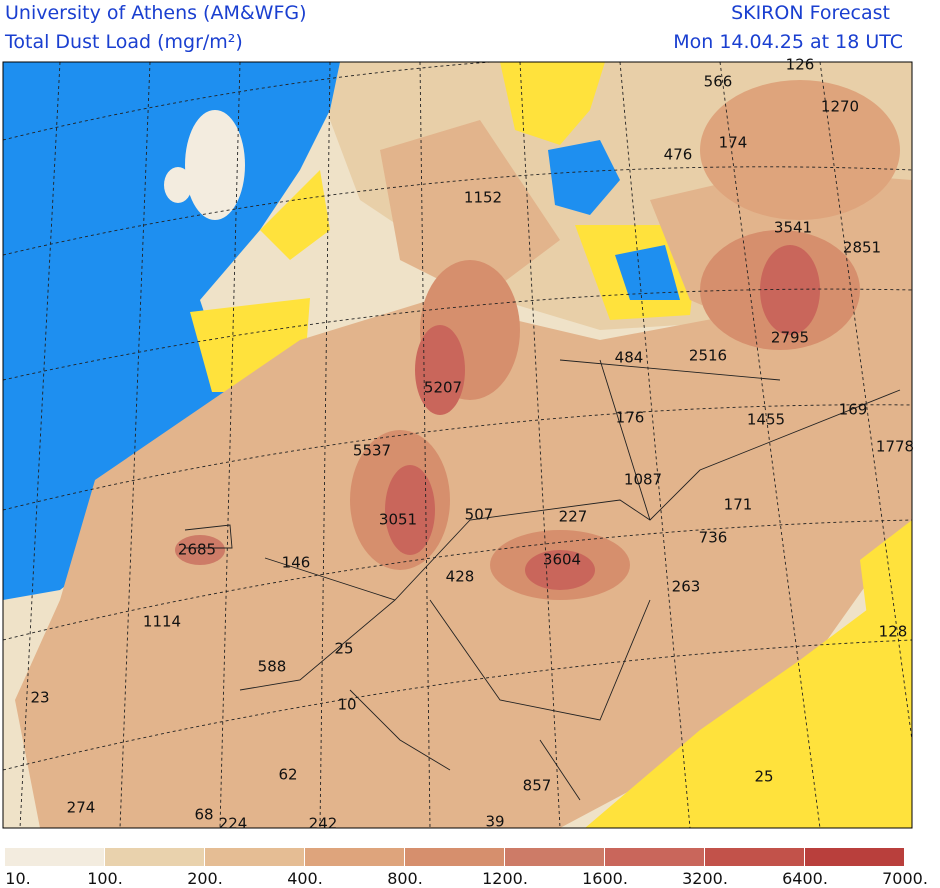  Describe the element at coordinates (405, 878) in the screenshot. I see `colorbar-label: 800.` at that location.